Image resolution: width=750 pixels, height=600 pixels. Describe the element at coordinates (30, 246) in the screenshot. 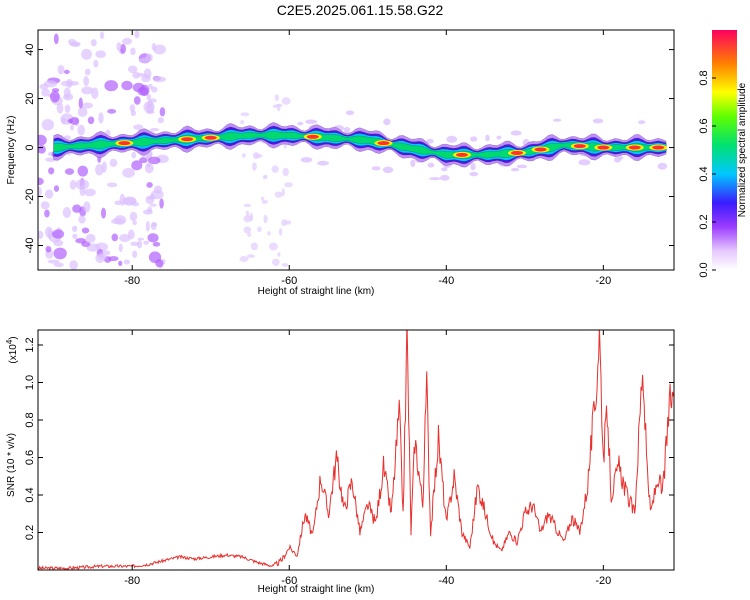

I see `y-tick-label: -40` at that location.